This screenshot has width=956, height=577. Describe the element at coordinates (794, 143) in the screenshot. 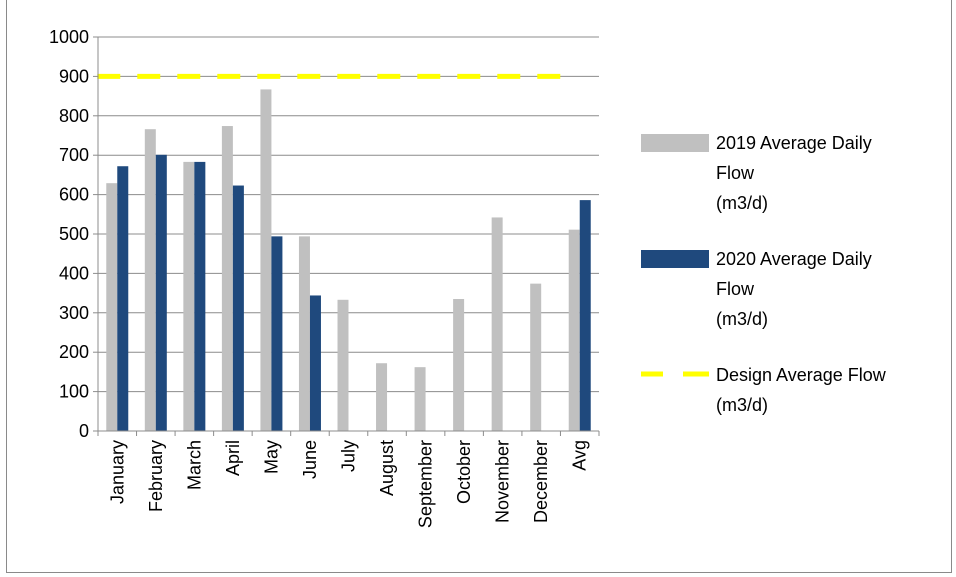

I see `legend-label: 2019 Average Daily` at that location.